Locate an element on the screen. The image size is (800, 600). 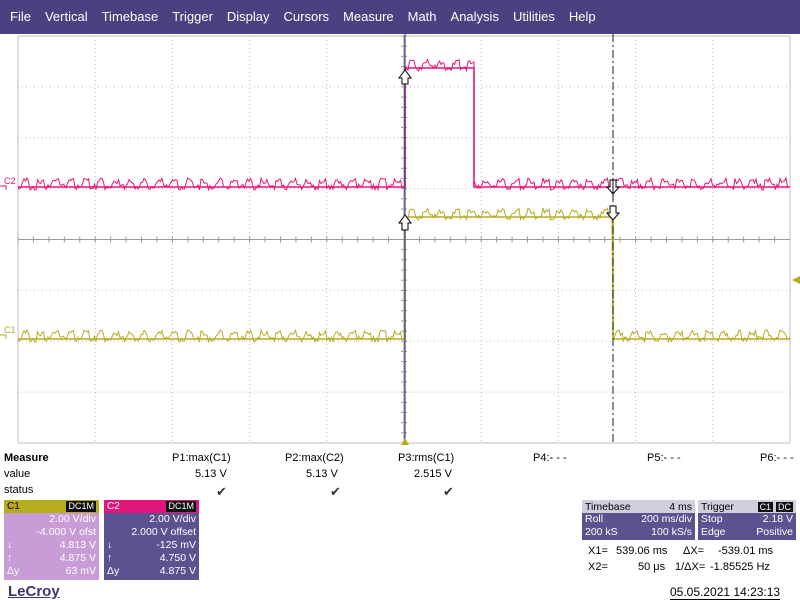
timebase-rate: 100 kS/s is located at coordinates (671, 532).